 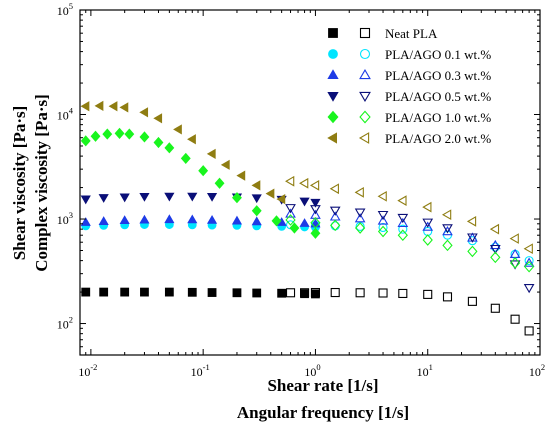 What do you see at coordinates (65, 166) in the screenshot?
I see `y-axis-tick-labels: 10² 10³ 10⁴ 10⁵` at bounding box center [65, 166].